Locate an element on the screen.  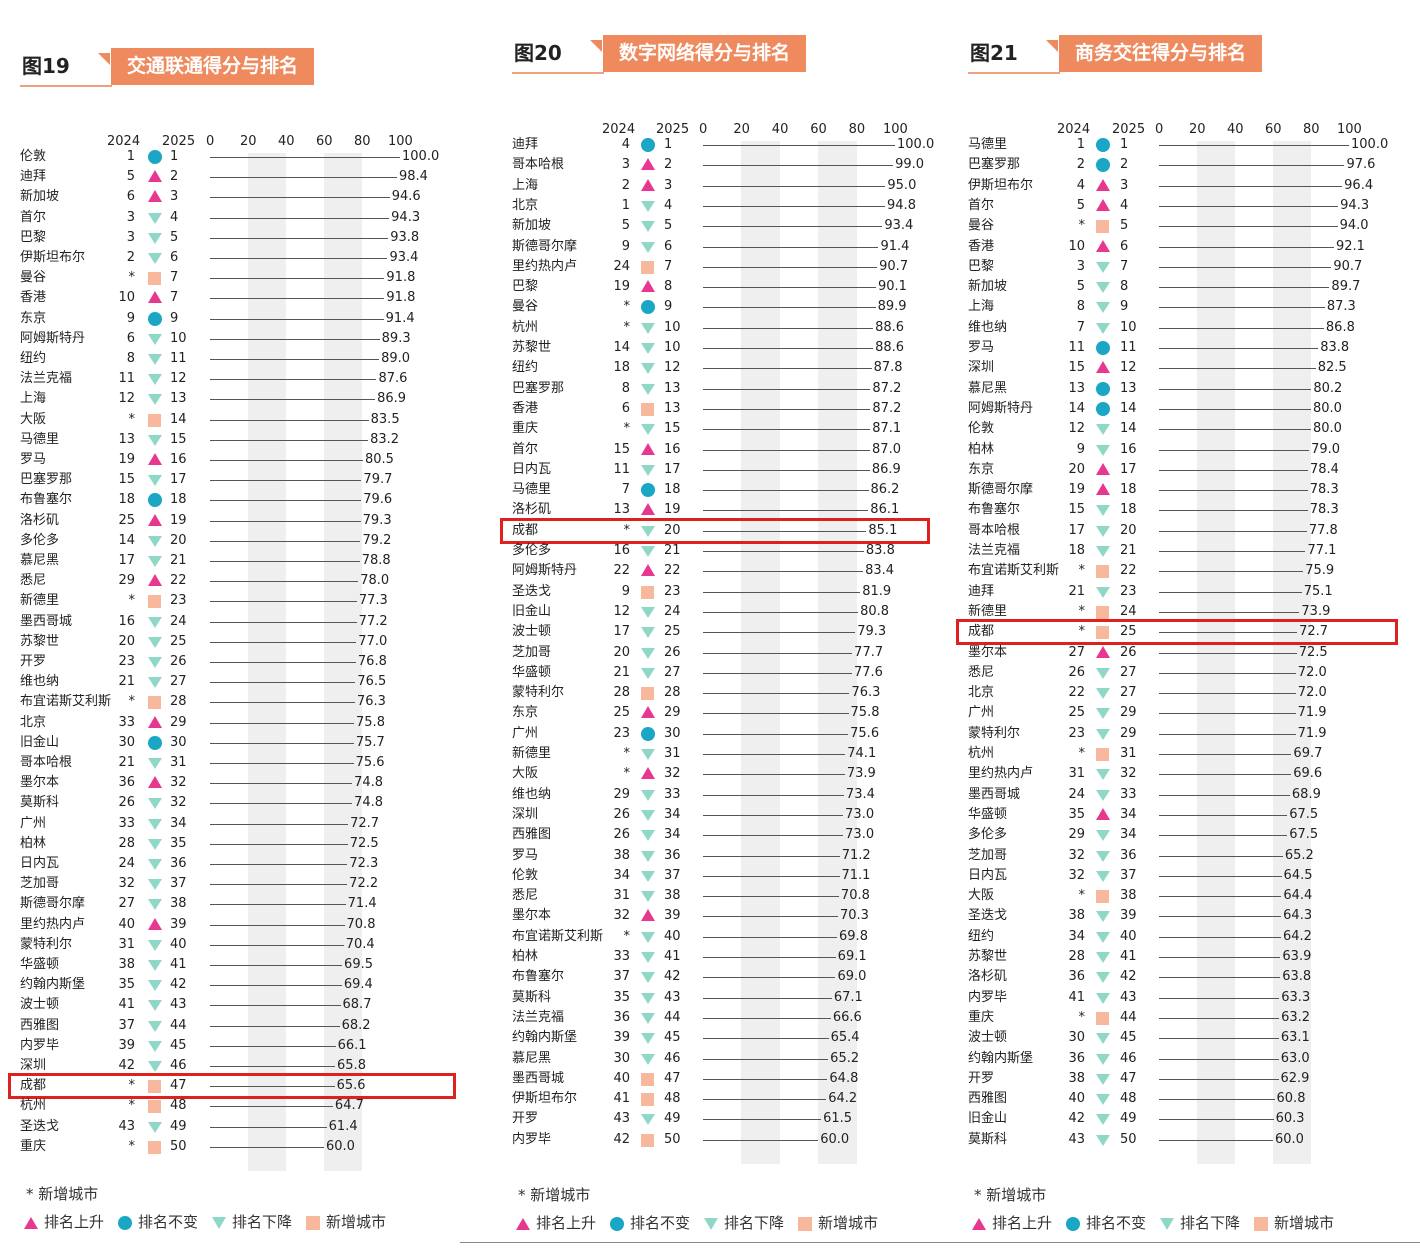
rank-2025: 29 is located at coordinates (1128, 713).